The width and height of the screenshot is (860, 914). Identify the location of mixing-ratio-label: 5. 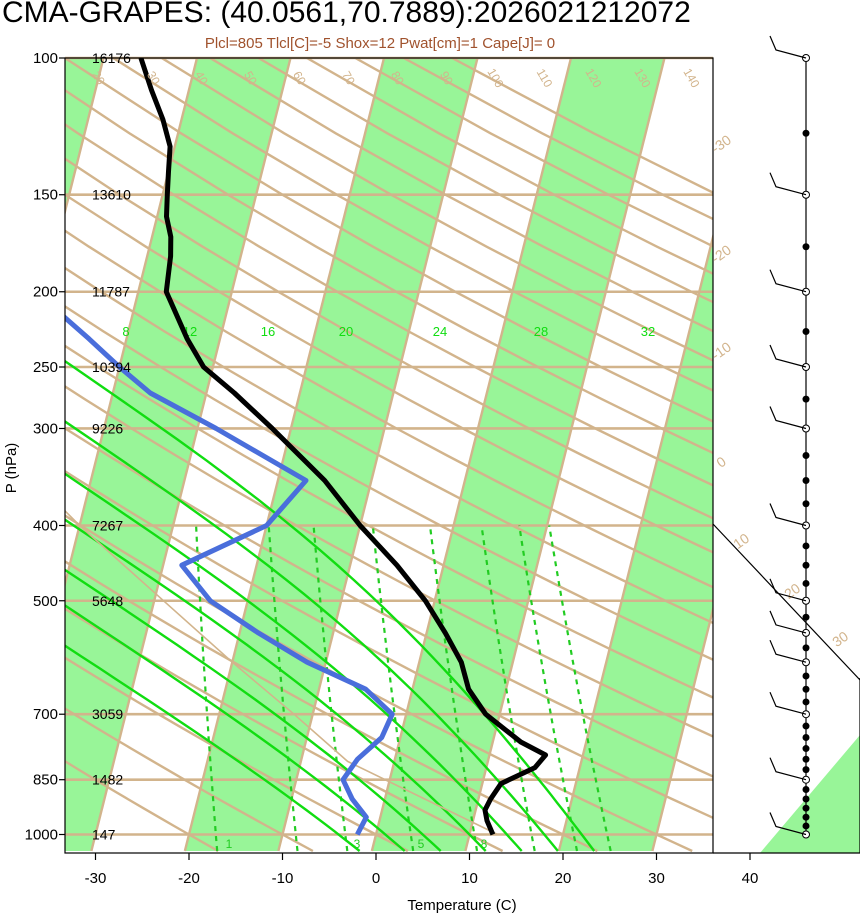
(421, 844).